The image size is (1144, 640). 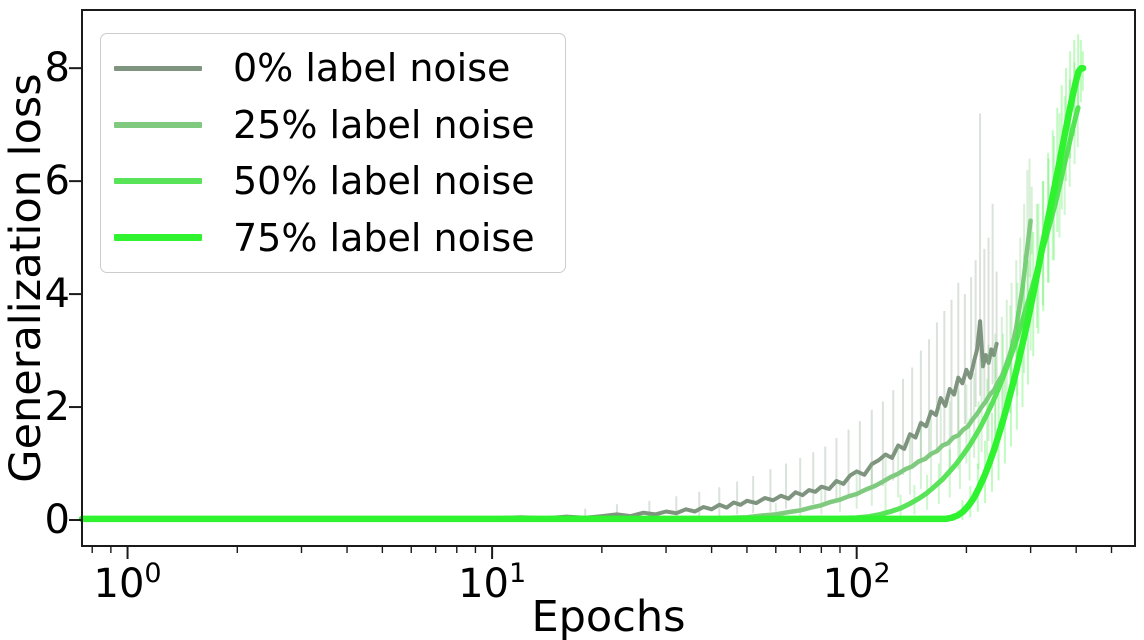 What do you see at coordinates (75, 294) in the screenshot?
I see `y-axis-ticks` at bounding box center [75, 294].